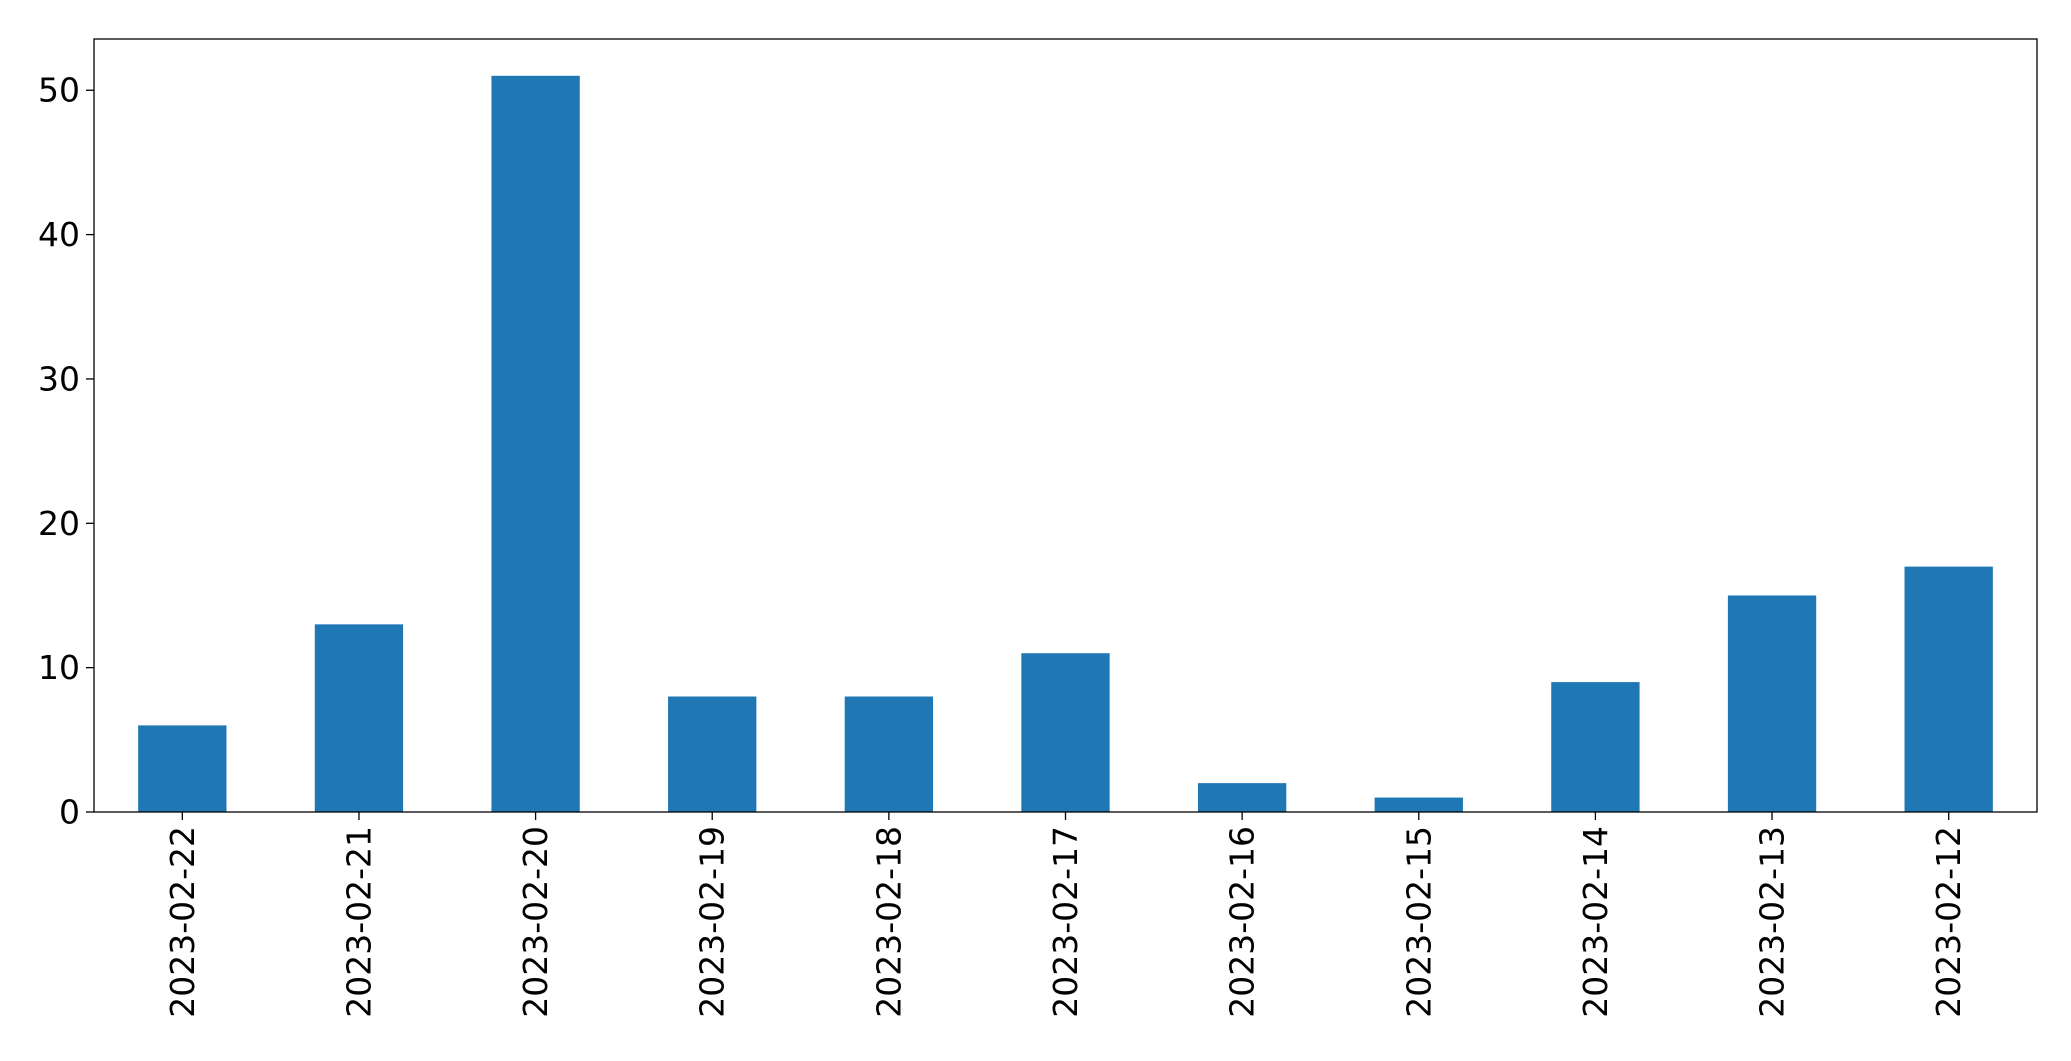 Image resolution: width=2071 pixels, height=1061 pixels. Describe the element at coordinates (1242, 922) in the screenshot. I see `x-tick-label-2023-02-16: 2023-02-16` at that location.